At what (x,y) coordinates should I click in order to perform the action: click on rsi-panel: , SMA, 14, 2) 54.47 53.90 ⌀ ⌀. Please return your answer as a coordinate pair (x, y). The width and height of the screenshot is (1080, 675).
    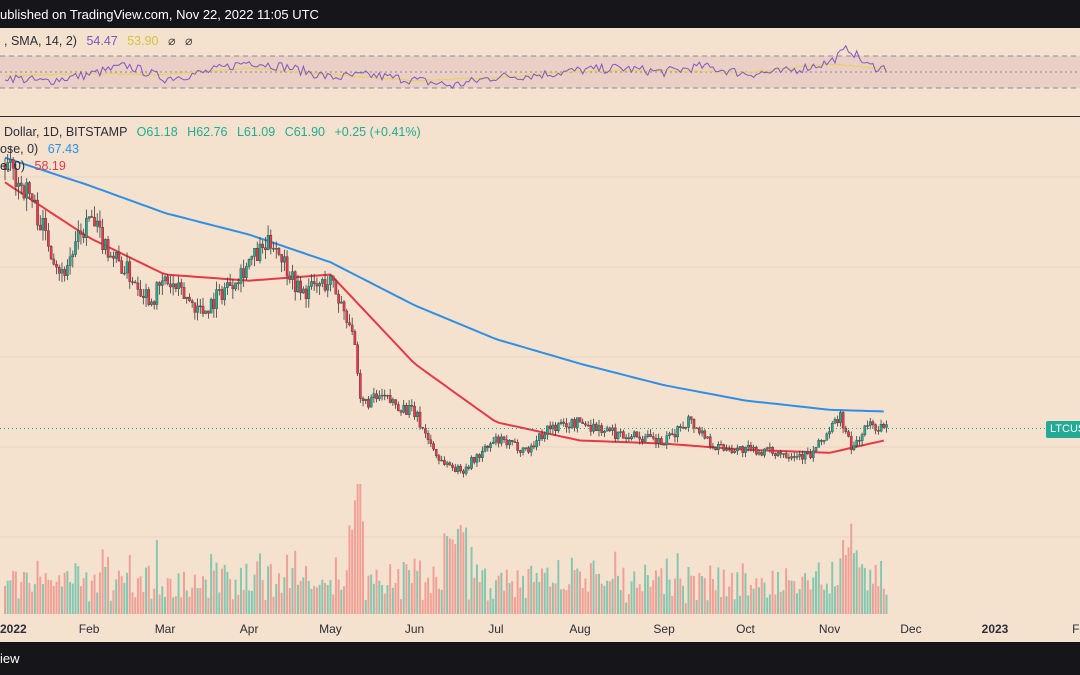
    Looking at the image, I should click on (540, 72).